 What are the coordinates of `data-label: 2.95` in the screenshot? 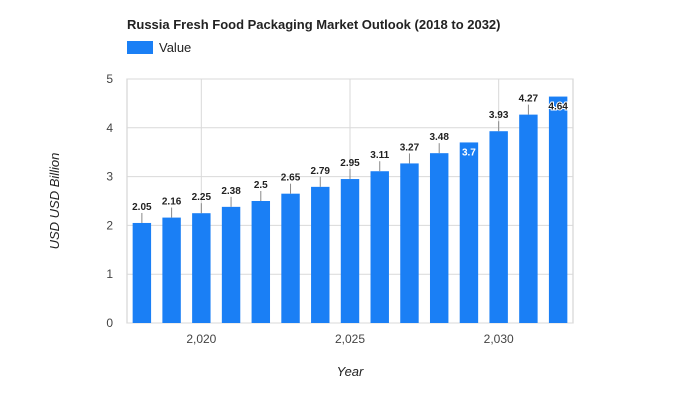 It's located at (350, 163).